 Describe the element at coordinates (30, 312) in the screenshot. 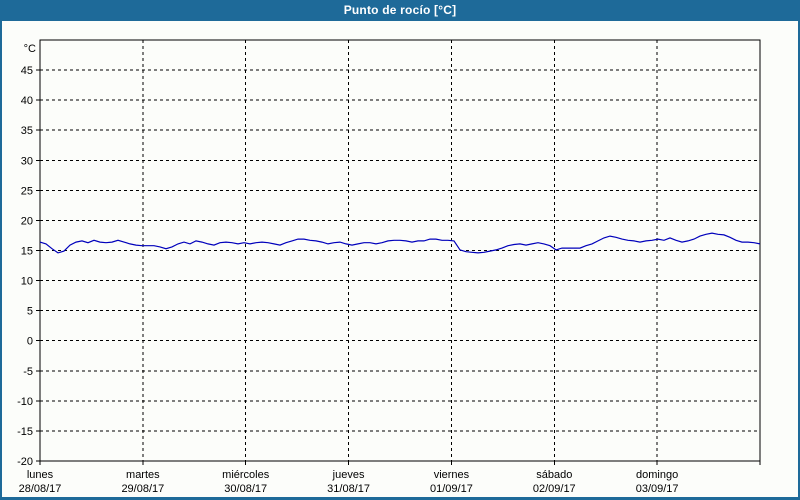

I see `y-tick-label: 5` at that location.